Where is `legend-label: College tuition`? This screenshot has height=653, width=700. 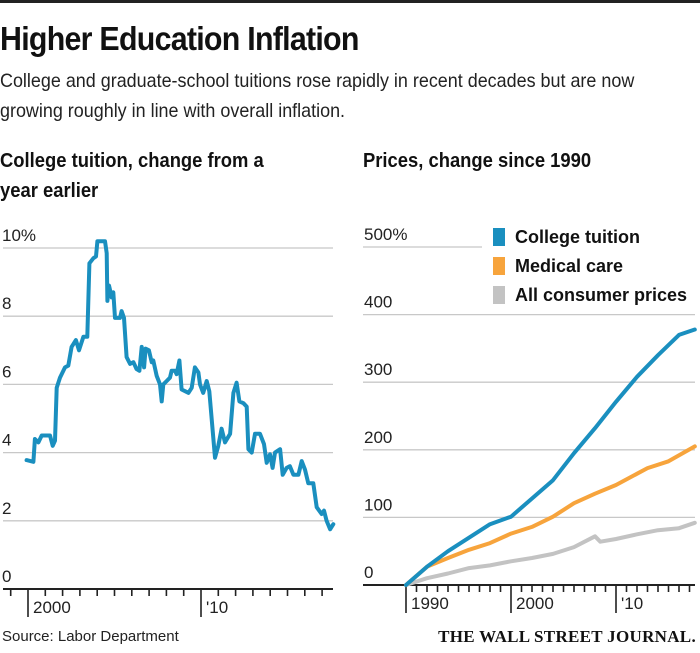 legend-label: College tuition is located at coordinates (577, 237).